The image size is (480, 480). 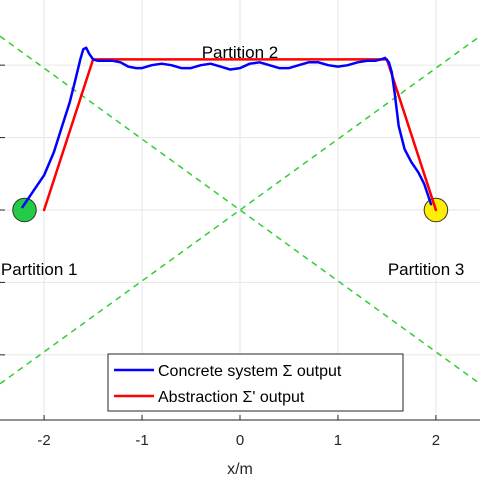 What do you see at coordinates (39, 269) in the screenshot?
I see `partition-label-1: Partition 1` at bounding box center [39, 269].